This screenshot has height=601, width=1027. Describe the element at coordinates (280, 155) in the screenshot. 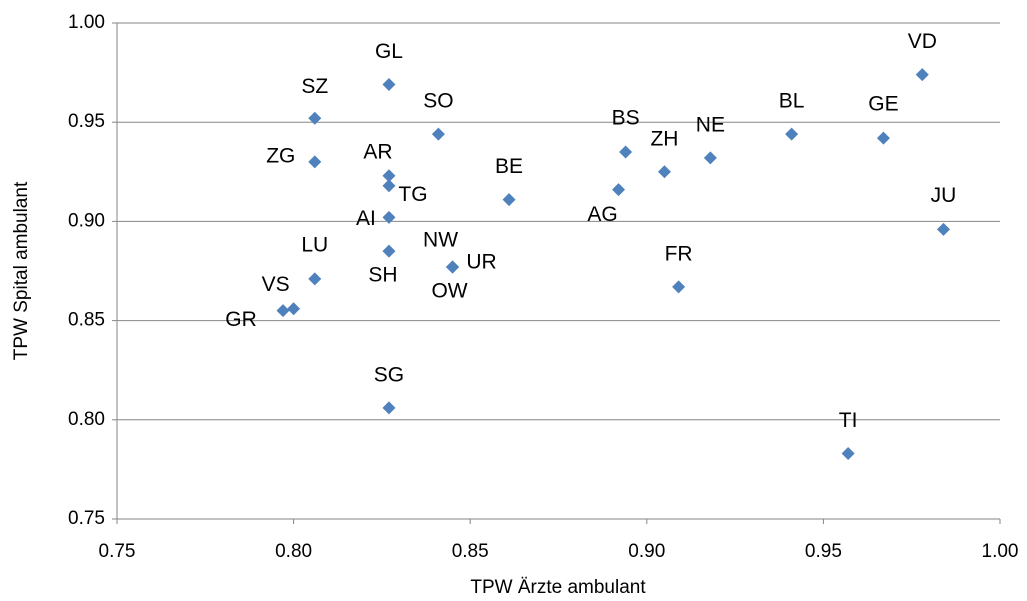

I see `point-label: ZG` at that location.